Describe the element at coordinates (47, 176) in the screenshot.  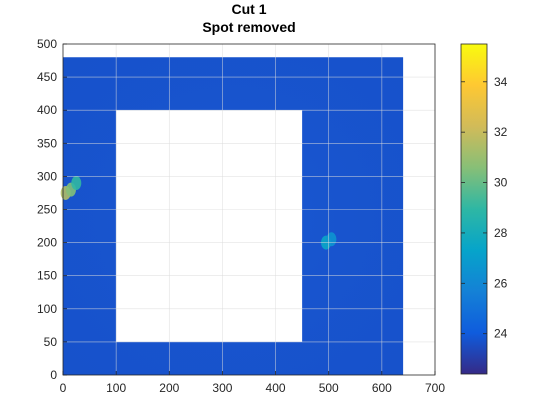
I see `y-tick-label-300: 300` at that location.